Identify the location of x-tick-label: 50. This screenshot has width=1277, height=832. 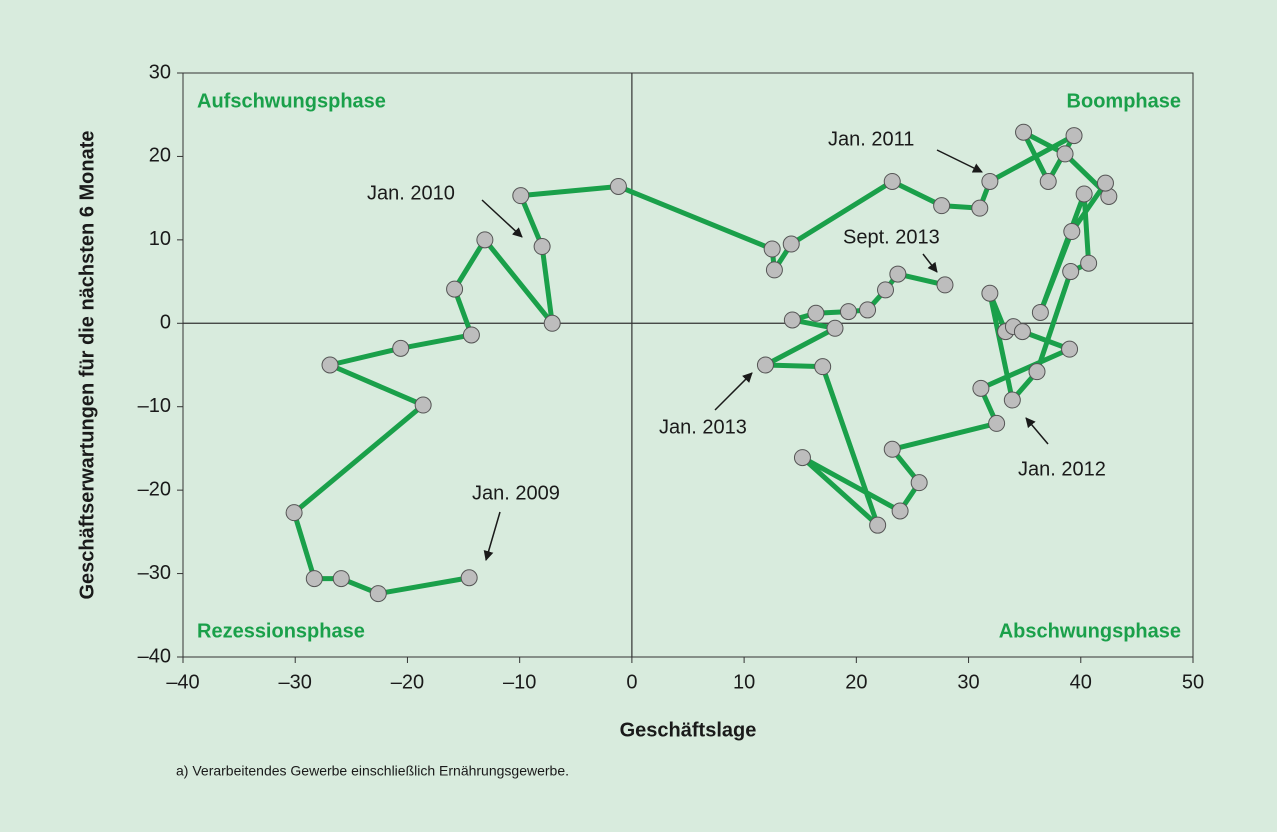
(1193, 682).